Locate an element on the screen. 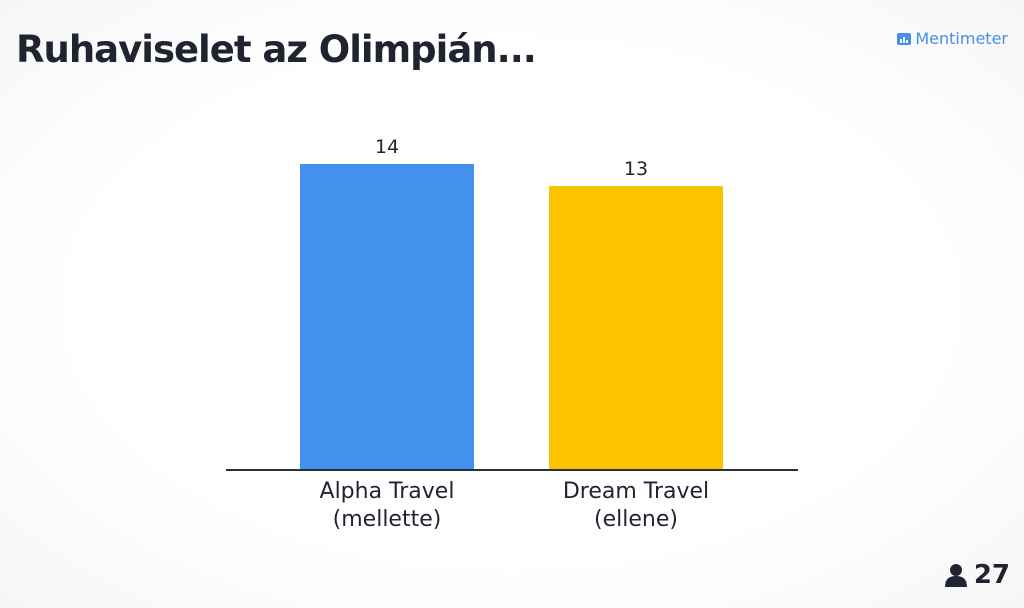 This screenshot has height=608, width=1024. category-label: Alpha Travel (mellette) is located at coordinates (387, 505).